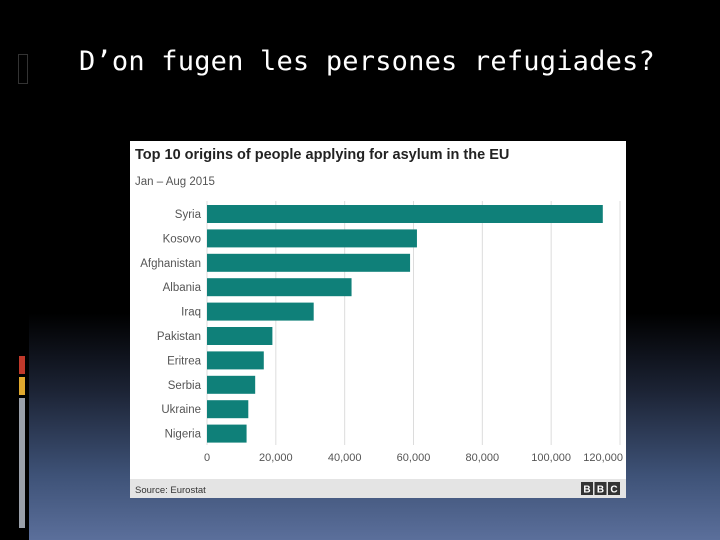  Describe the element at coordinates (276, 458) in the screenshot. I see `x-tick-label: 20,000` at that location.